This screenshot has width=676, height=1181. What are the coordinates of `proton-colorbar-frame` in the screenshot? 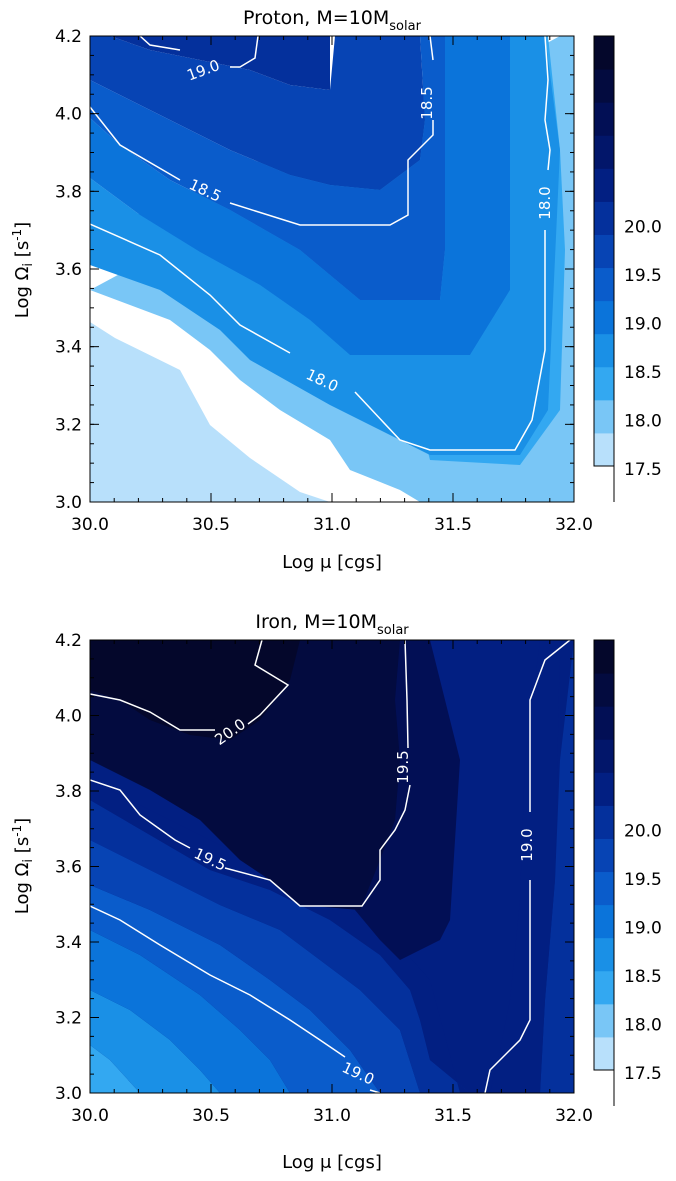 It's located at (604, 251).